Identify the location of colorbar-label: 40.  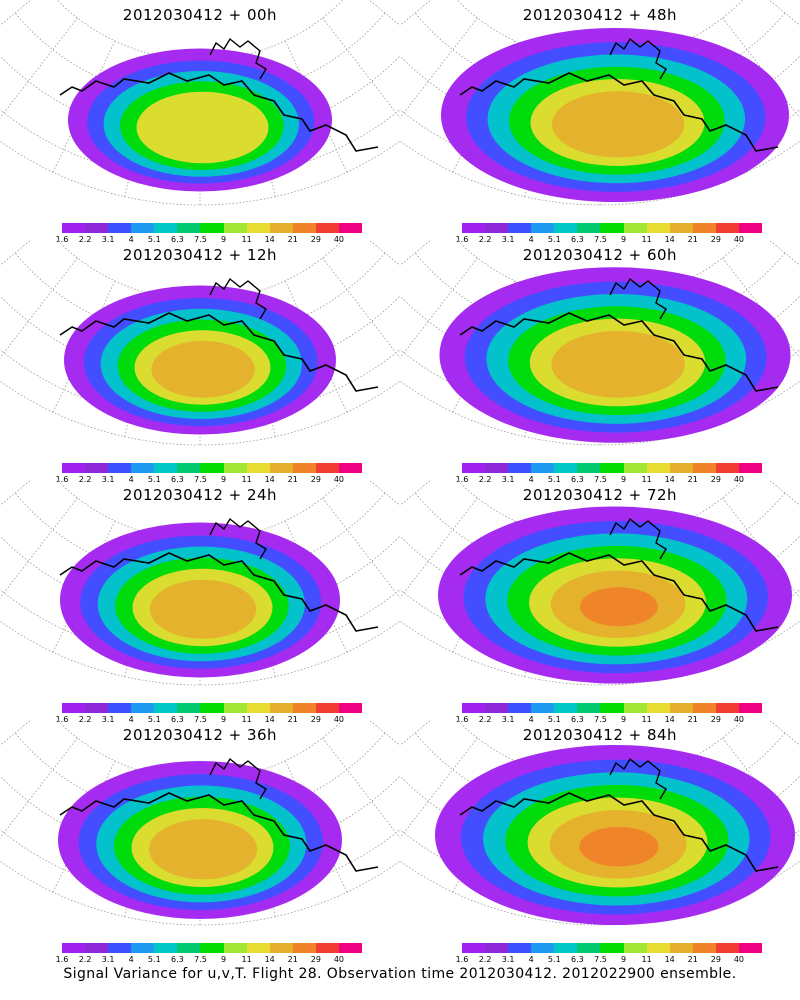
(739, 479).